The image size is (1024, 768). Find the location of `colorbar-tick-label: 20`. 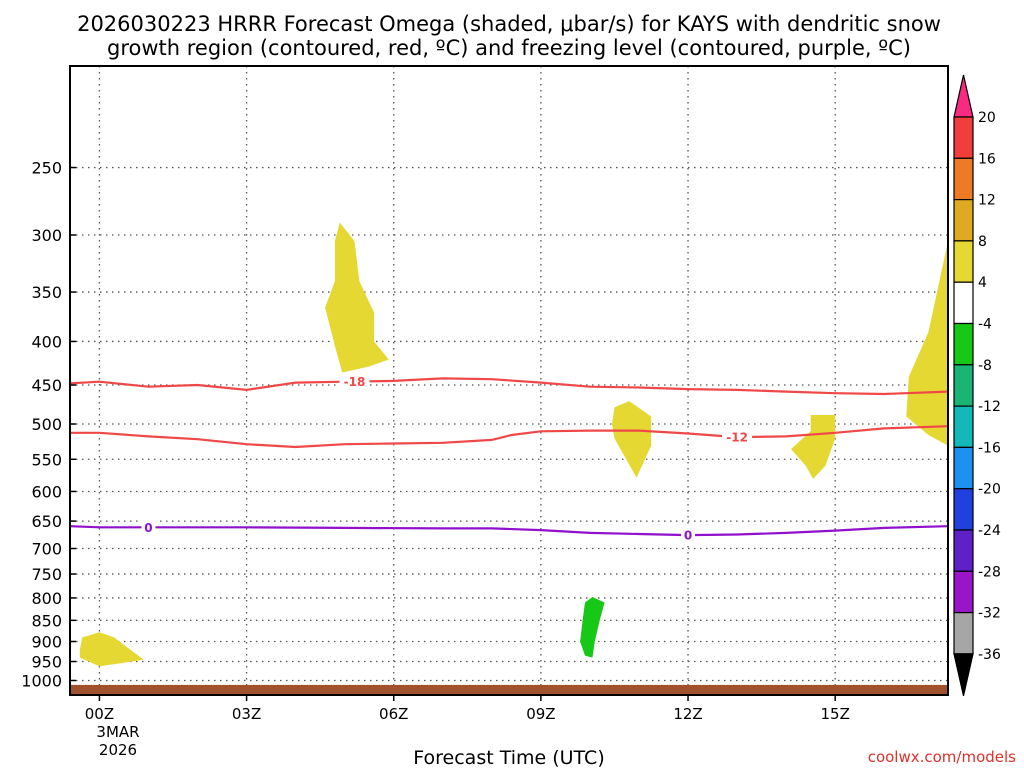

colorbar-tick-label: 20 is located at coordinates (987, 118).